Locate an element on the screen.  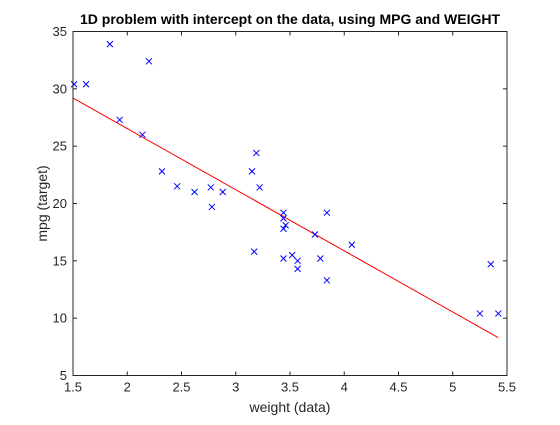
y-tick-label: 25 is located at coordinates (60, 146).